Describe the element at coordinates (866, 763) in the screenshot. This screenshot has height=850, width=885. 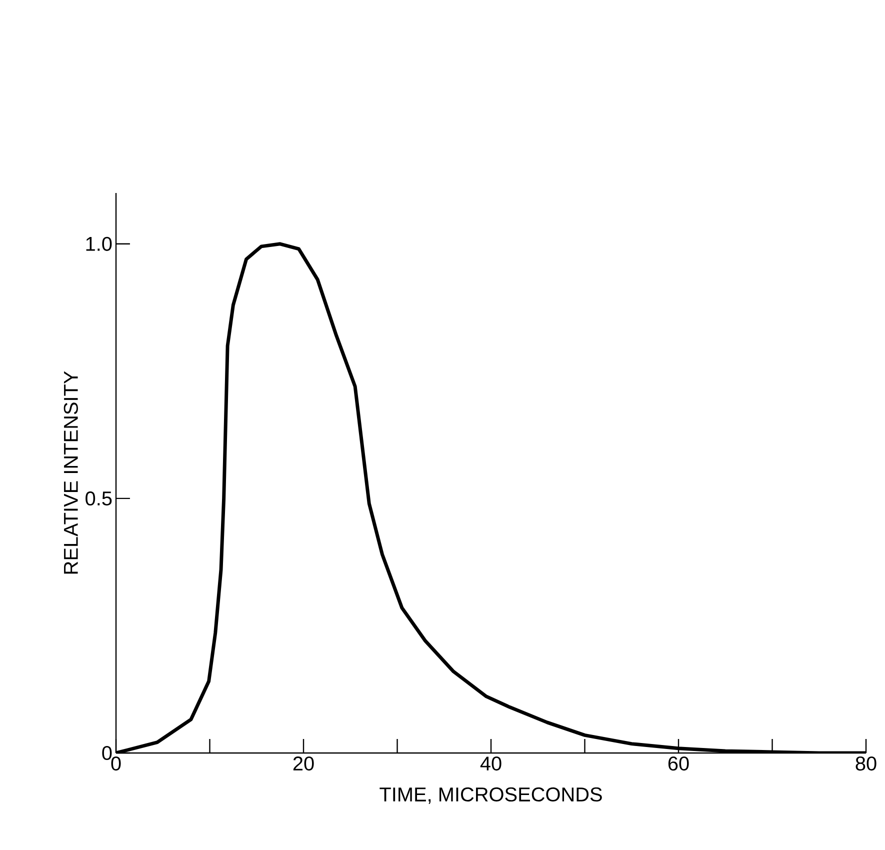
I see `x-tick-label: 80` at that location.